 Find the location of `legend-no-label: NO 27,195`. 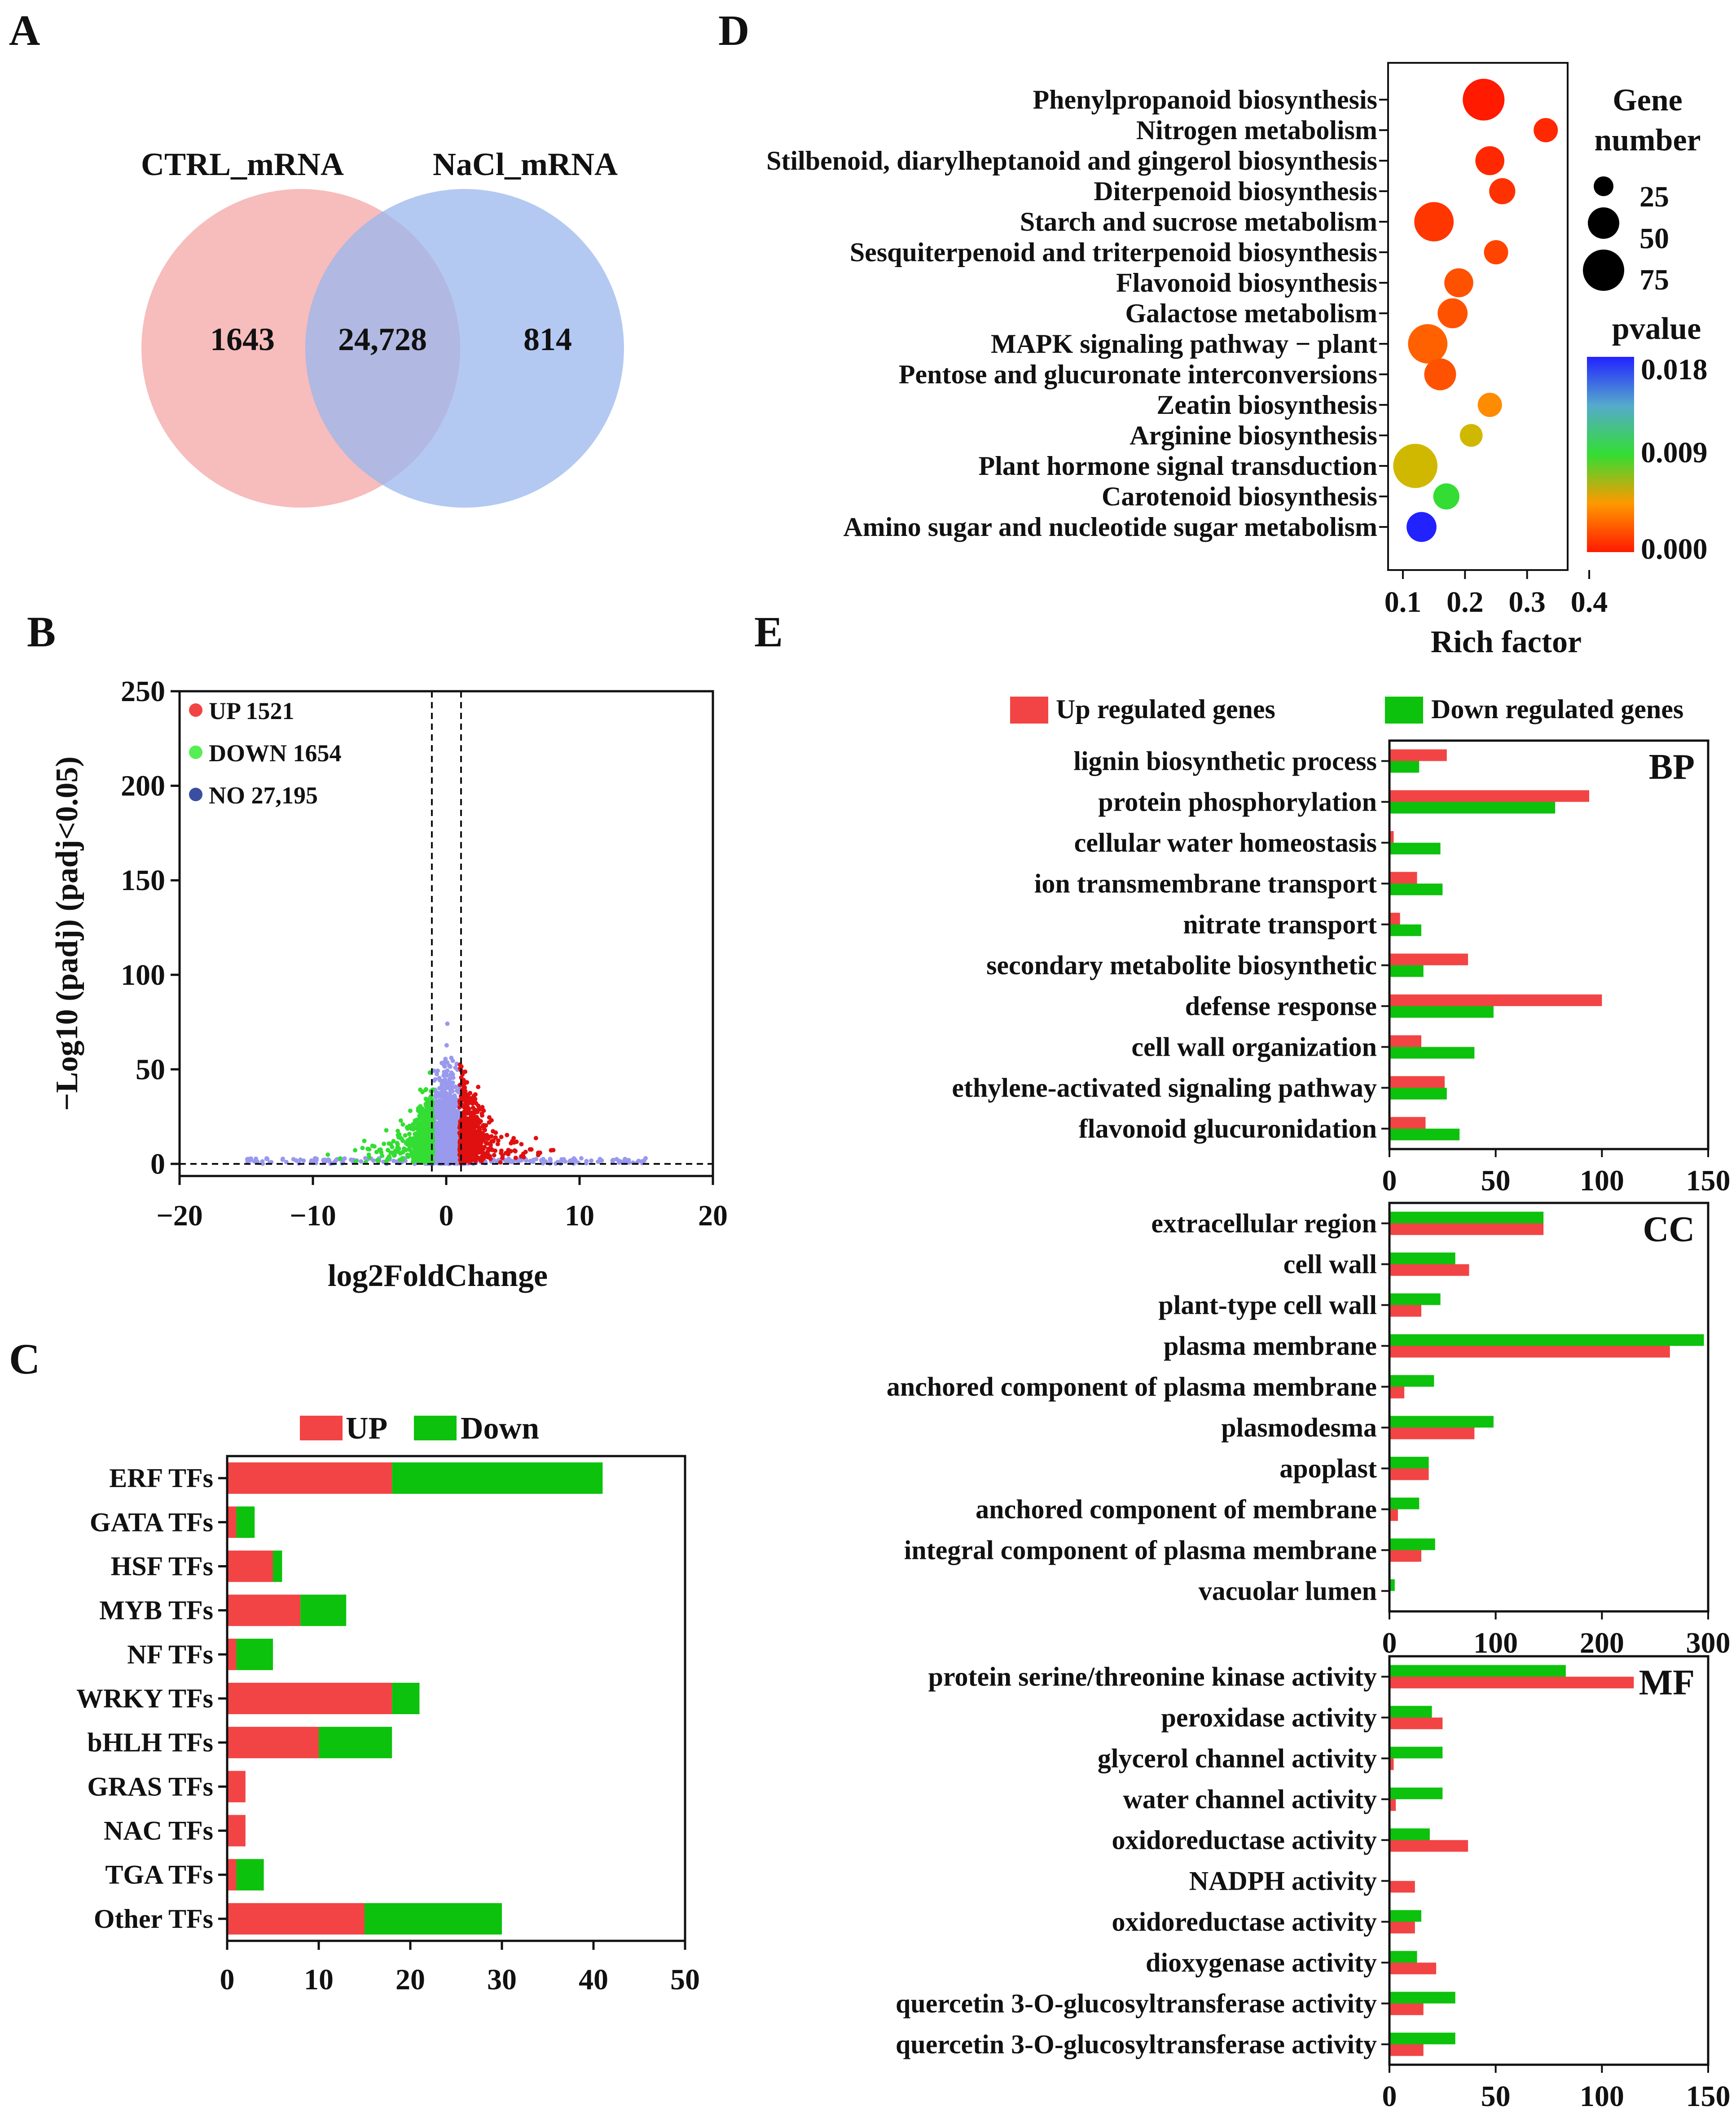

legend-no-label: NO 27,195 is located at coordinates (264, 795).